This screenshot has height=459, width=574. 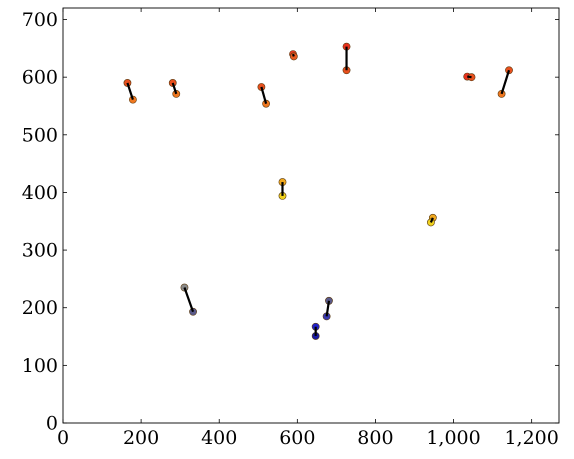 I want to click on x-tick-label: 1,000, so click(x=453, y=438).